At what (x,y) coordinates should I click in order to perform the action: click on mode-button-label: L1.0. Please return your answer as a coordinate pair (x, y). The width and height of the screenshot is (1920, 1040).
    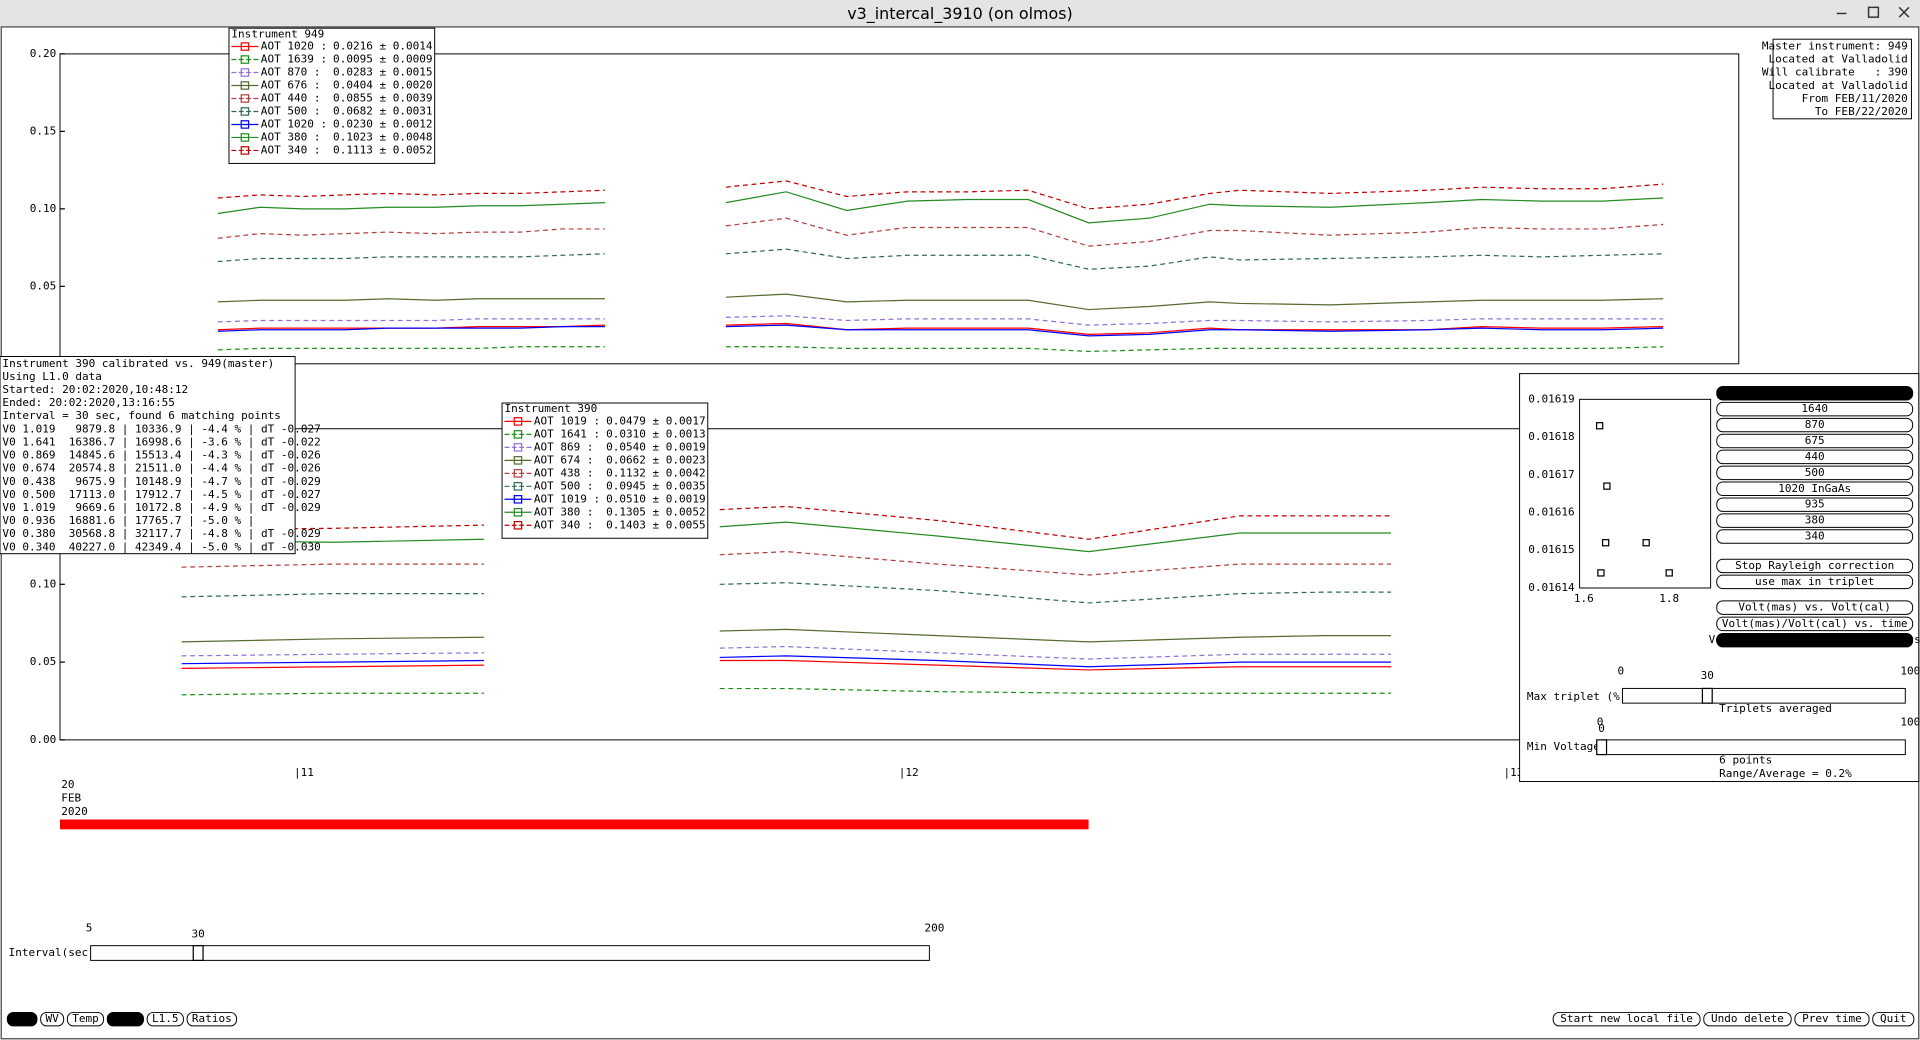
    Looking at the image, I should click on (125, 1018).